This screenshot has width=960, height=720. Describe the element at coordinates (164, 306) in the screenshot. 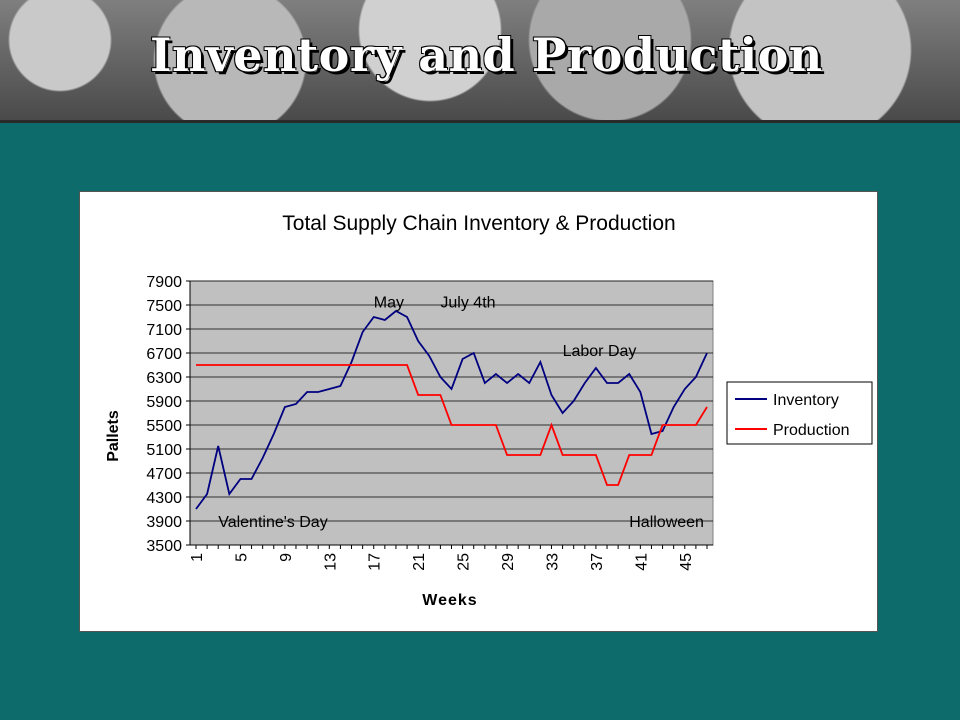

I see `y-tick-label: 7500` at that location.